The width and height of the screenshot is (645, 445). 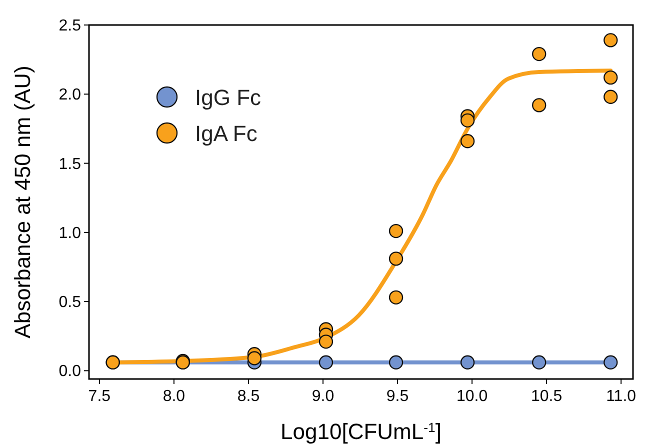 I want to click on x-tick-label: 8.0, so click(x=174, y=396).